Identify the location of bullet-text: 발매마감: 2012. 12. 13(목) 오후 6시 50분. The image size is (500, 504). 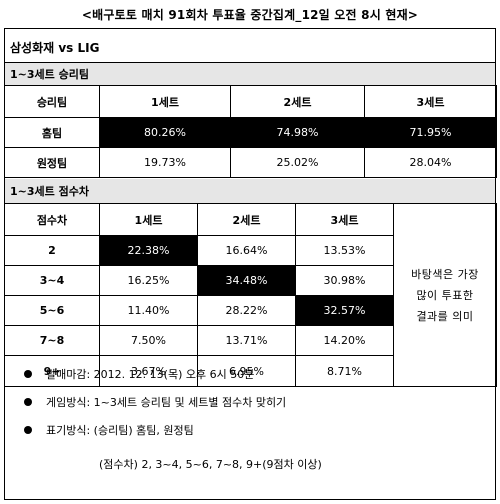
(150, 374).